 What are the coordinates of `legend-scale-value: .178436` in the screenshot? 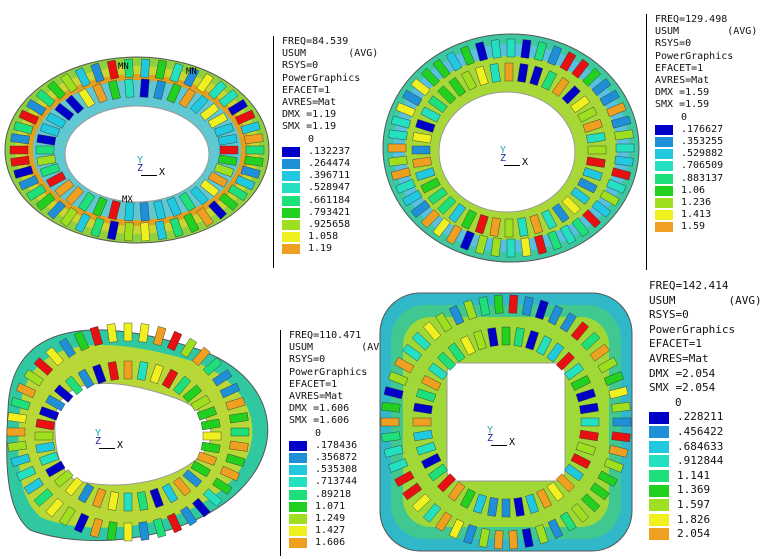 It's located at (336, 445).